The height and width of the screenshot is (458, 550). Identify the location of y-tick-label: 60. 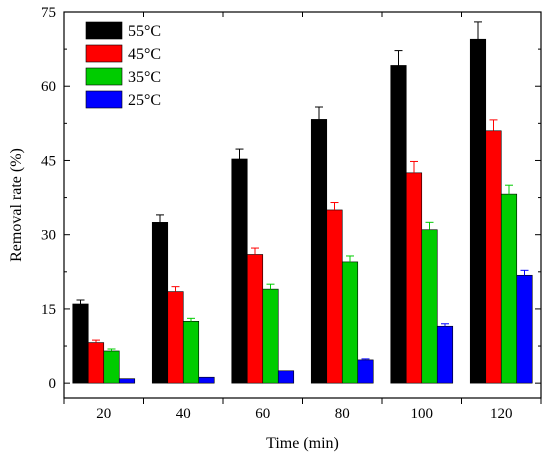
(48, 87).